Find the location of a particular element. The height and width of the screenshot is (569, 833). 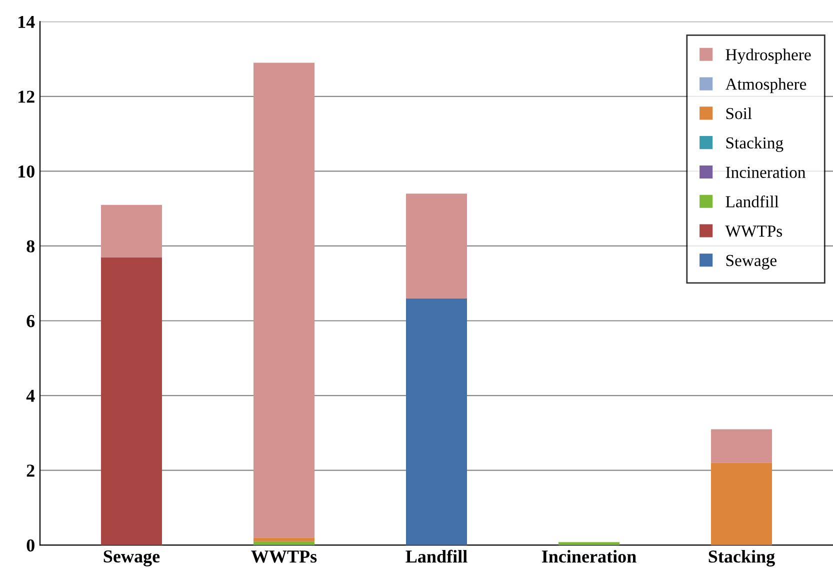

legend-label: Hydrosphere is located at coordinates (768, 56).